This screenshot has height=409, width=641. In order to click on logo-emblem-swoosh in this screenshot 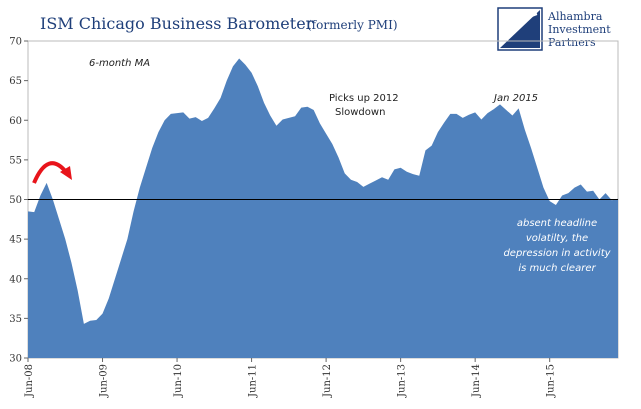, I will do `click(520, 22)`.